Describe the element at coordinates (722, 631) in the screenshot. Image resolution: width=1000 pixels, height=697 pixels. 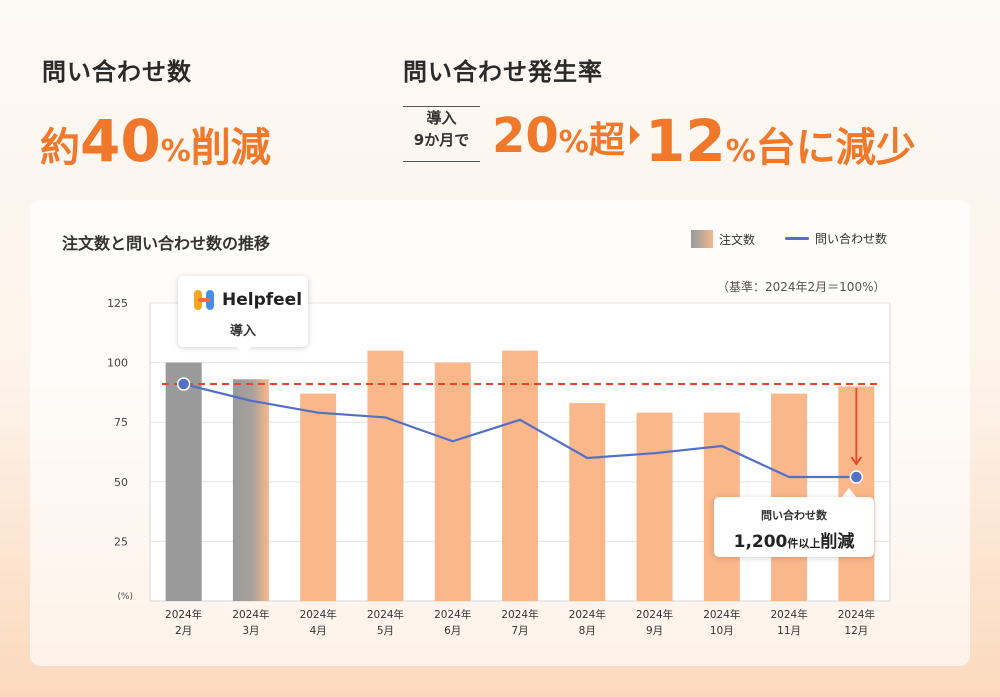
I see `x-tick-month: 10月` at that location.